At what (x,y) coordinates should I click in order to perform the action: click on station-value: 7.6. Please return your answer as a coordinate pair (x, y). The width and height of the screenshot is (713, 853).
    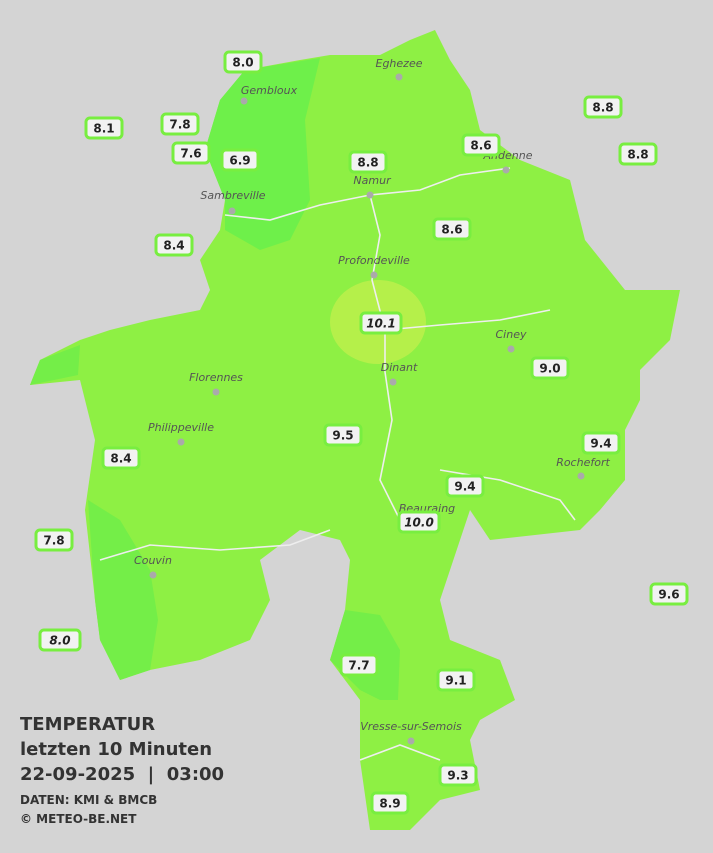
    Looking at the image, I should click on (190, 154).